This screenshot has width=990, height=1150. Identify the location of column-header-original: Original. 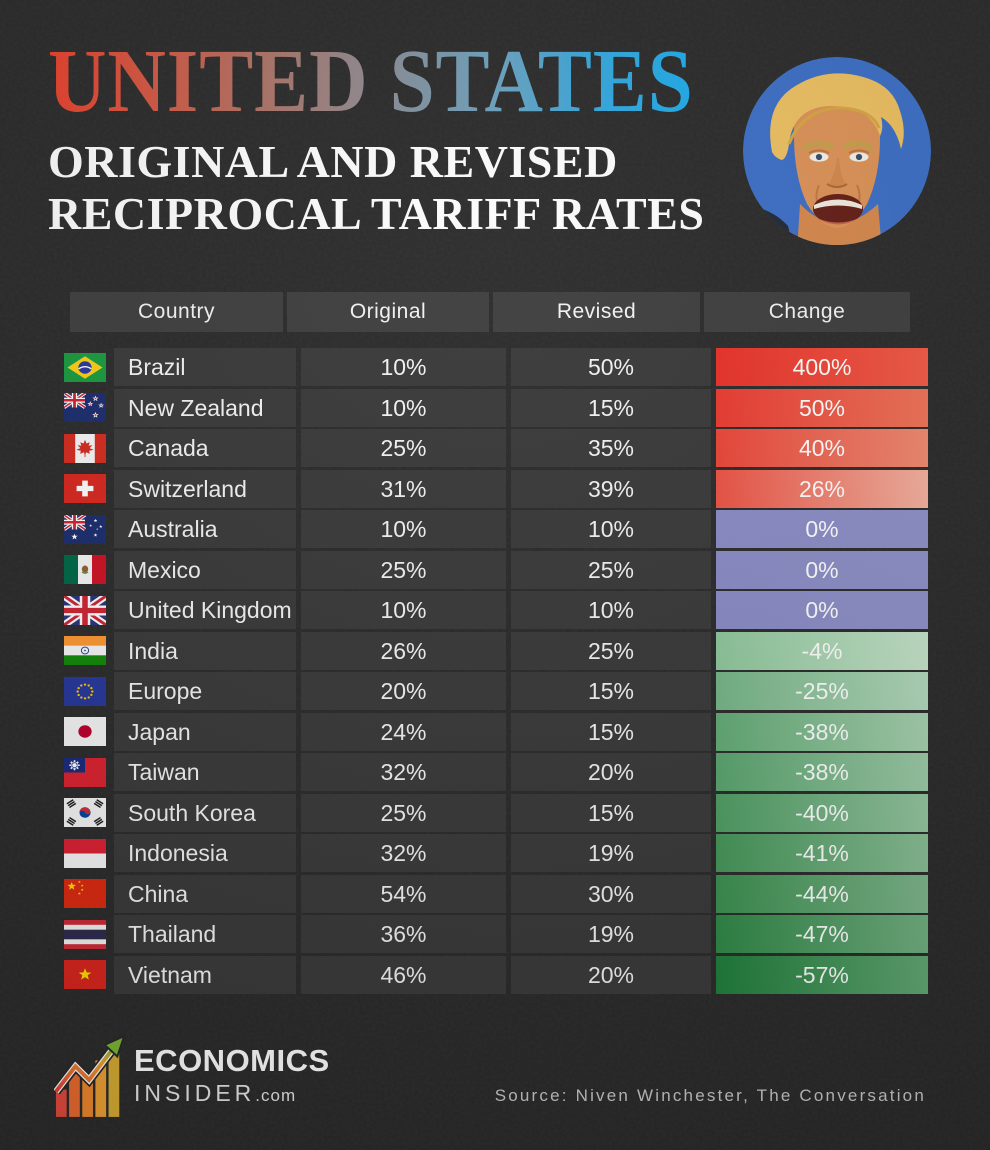
(388, 312).